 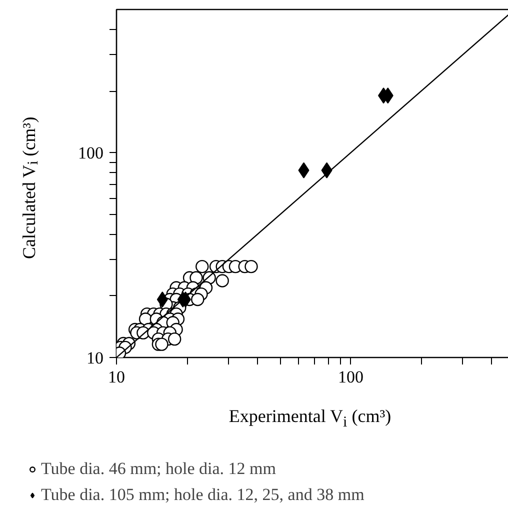 I want to click on legend-label: Tube dia. 46 mm; hole dia. 12 mm, so click(x=158, y=469).